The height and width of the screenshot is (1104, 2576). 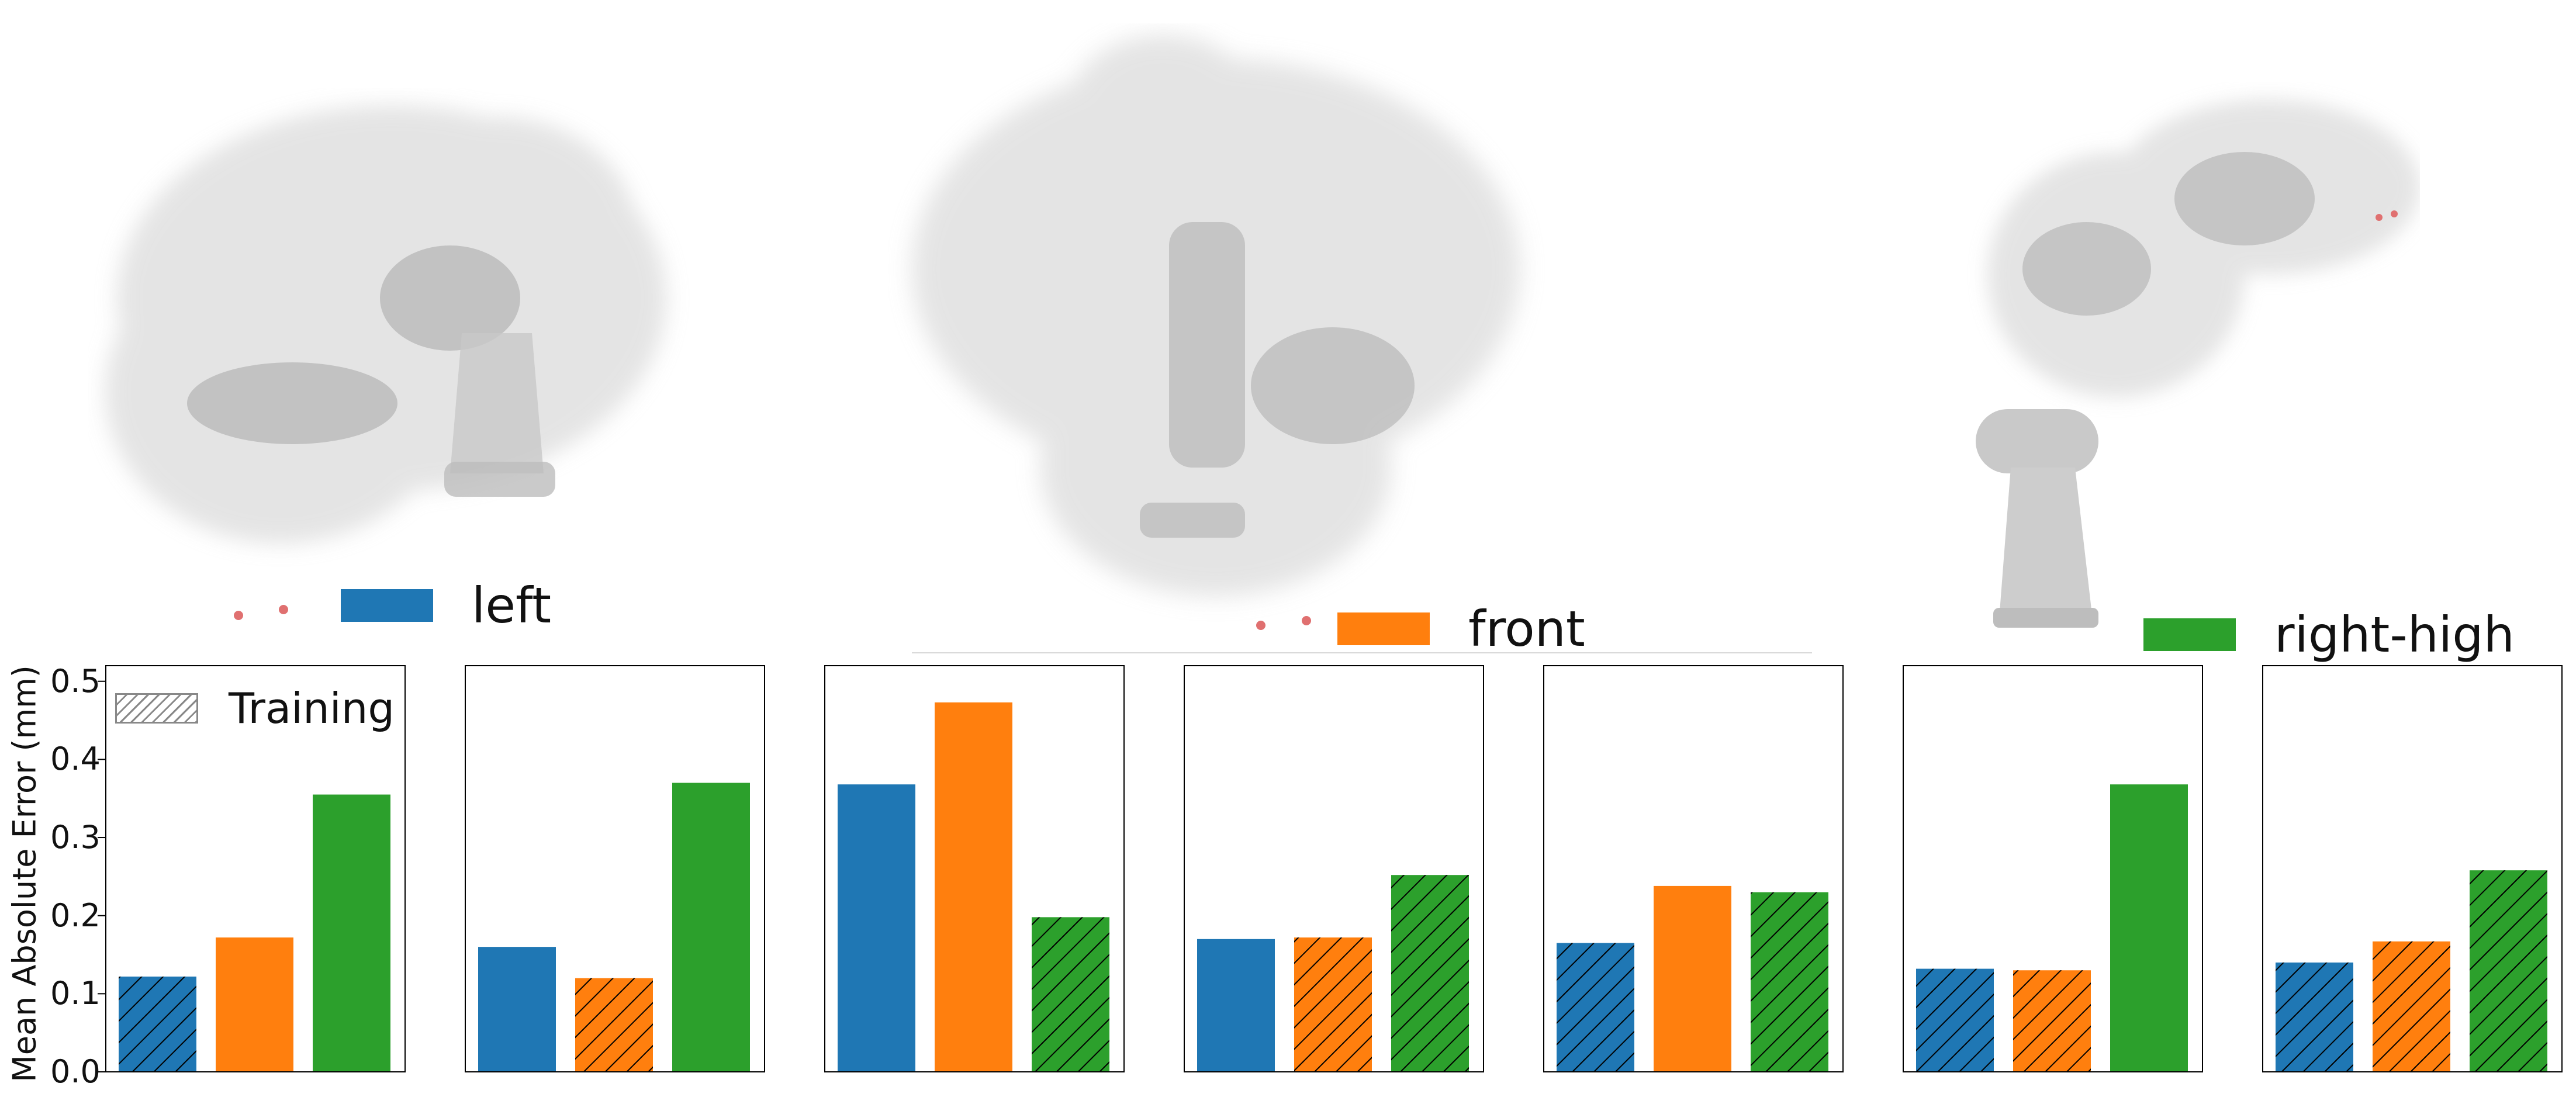 What do you see at coordinates (1692, 979) in the screenshot?
I see `bar-panel5-front` at bounding box center [1692, 979].